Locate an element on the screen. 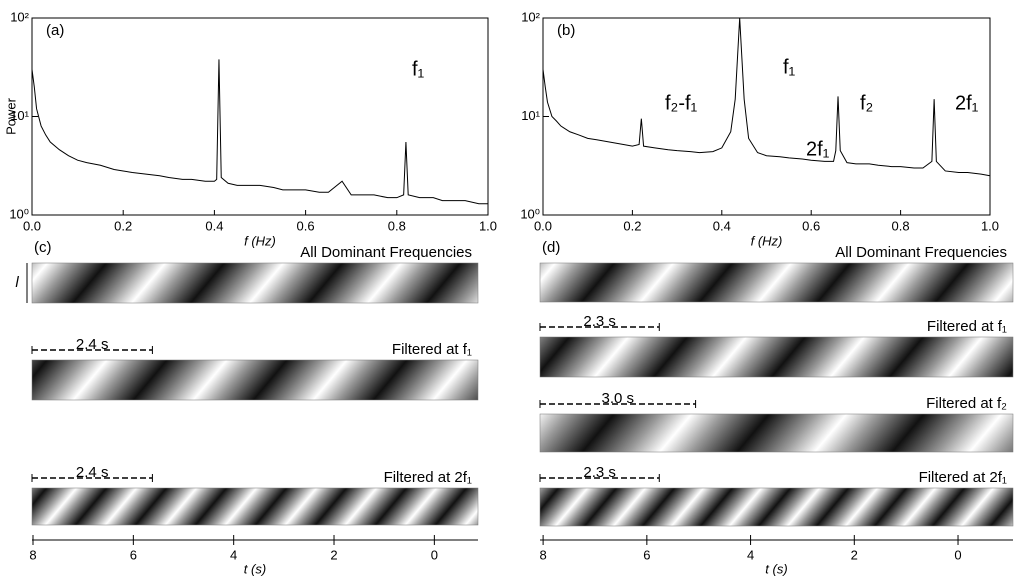  panel-label: (b) is located at coordinates (566, 30).